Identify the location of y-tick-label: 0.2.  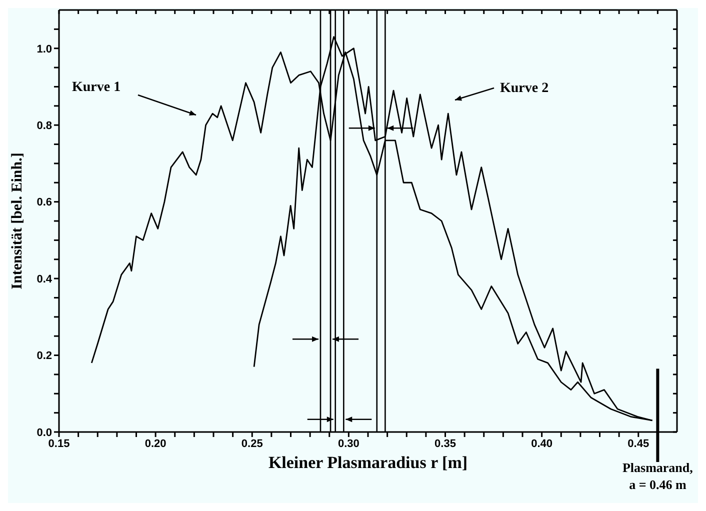
(44, 356).